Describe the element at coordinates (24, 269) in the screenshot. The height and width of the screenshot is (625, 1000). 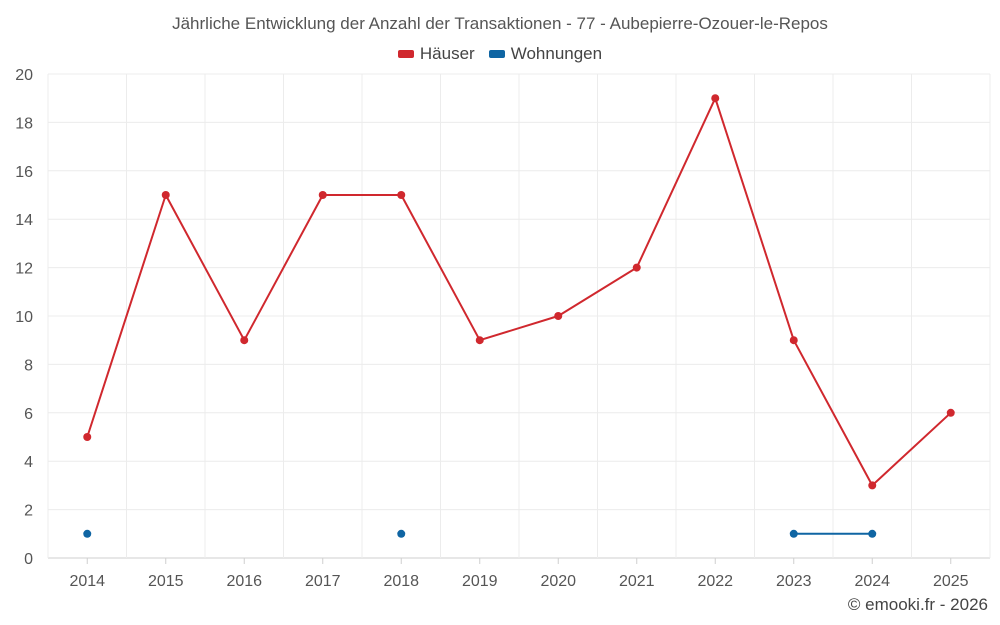
I see `y-tick-label: 12` at that location.